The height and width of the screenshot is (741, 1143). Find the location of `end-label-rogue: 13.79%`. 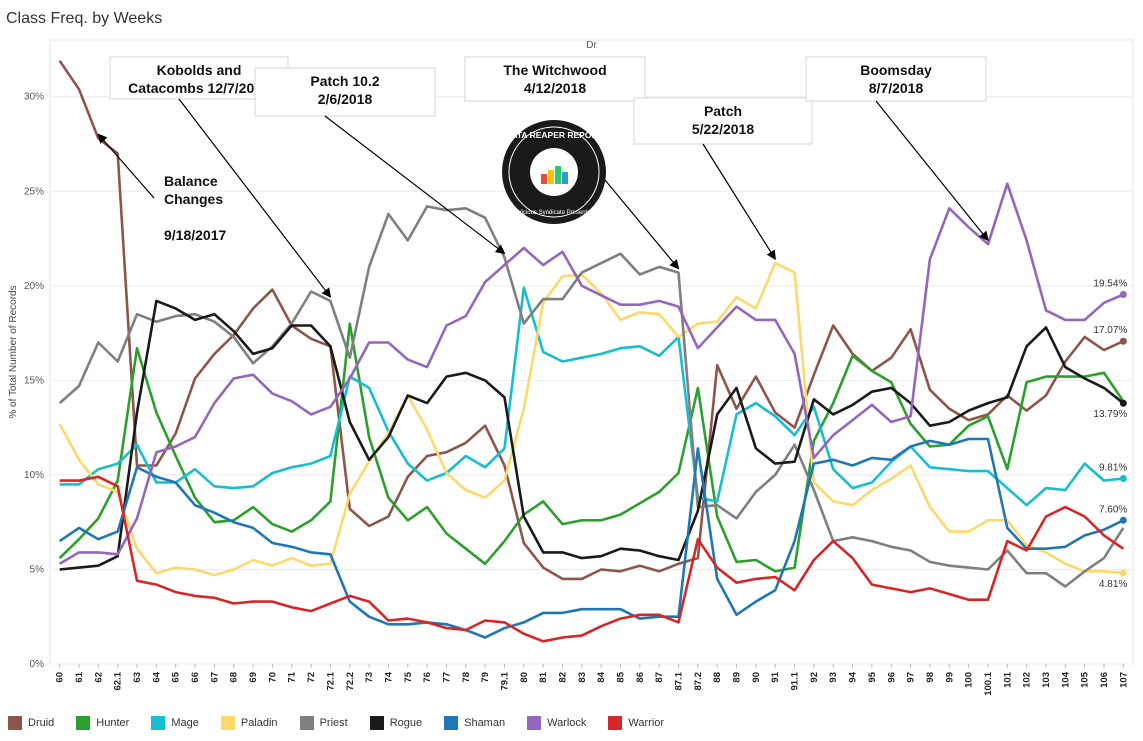

end-label-rogue: 13.79% is located at coordinates (1110, 414).